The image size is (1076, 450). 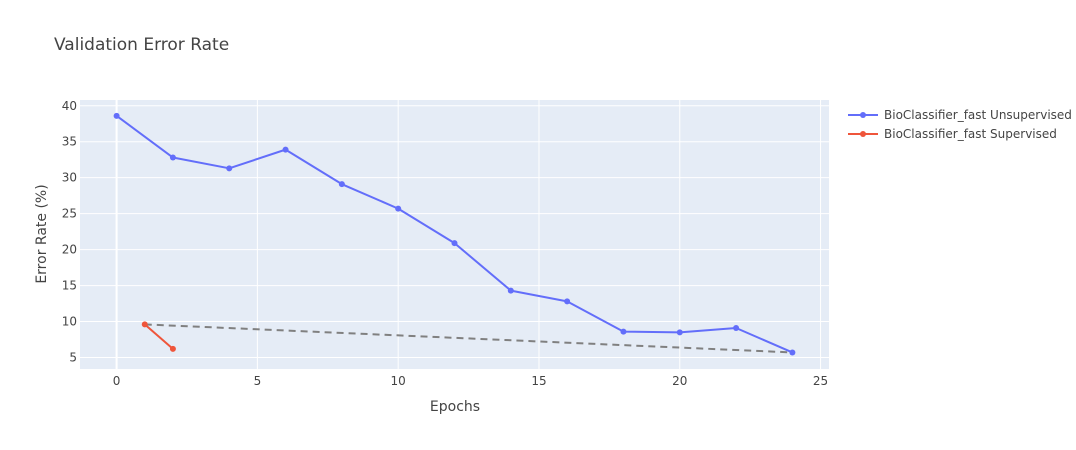 I want to click on y-tick-label: 35, so click(x=69, y=142).